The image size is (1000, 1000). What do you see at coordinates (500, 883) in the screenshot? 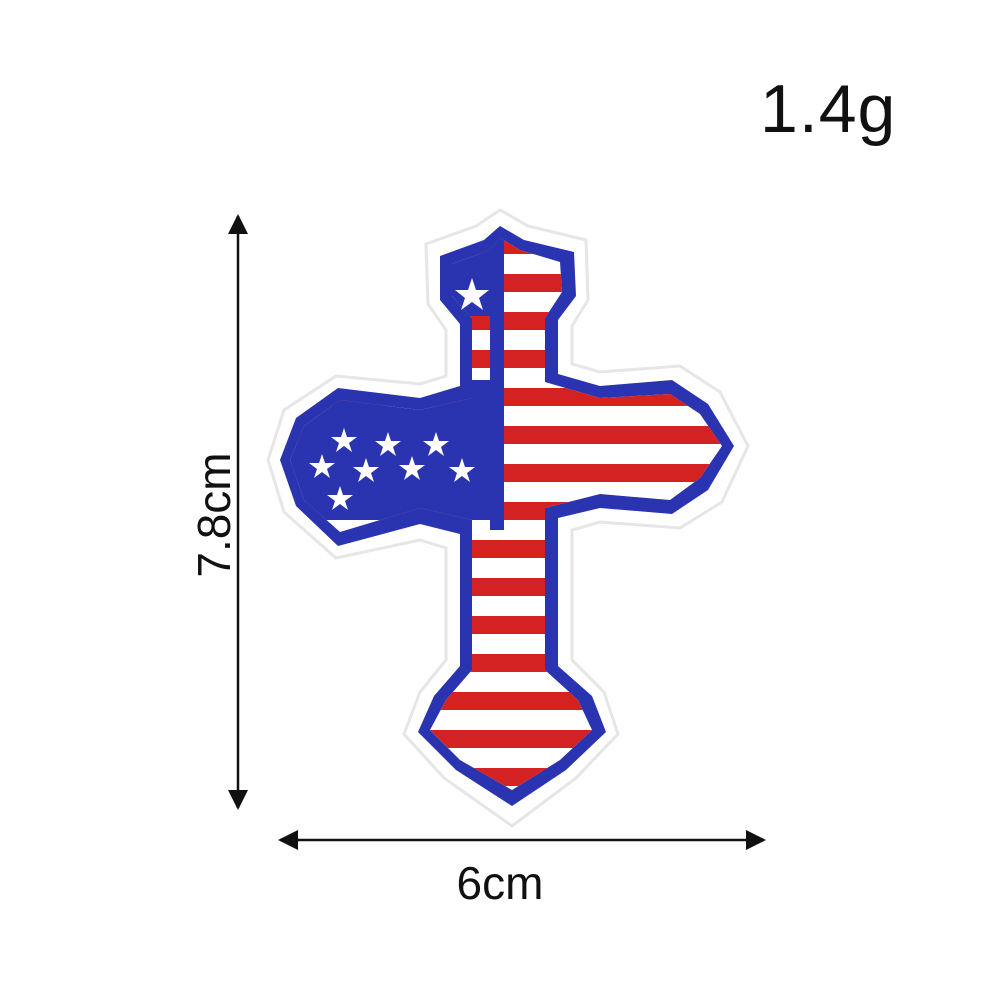
I see `width-label: 6cm` at bounding box center [500, 883].